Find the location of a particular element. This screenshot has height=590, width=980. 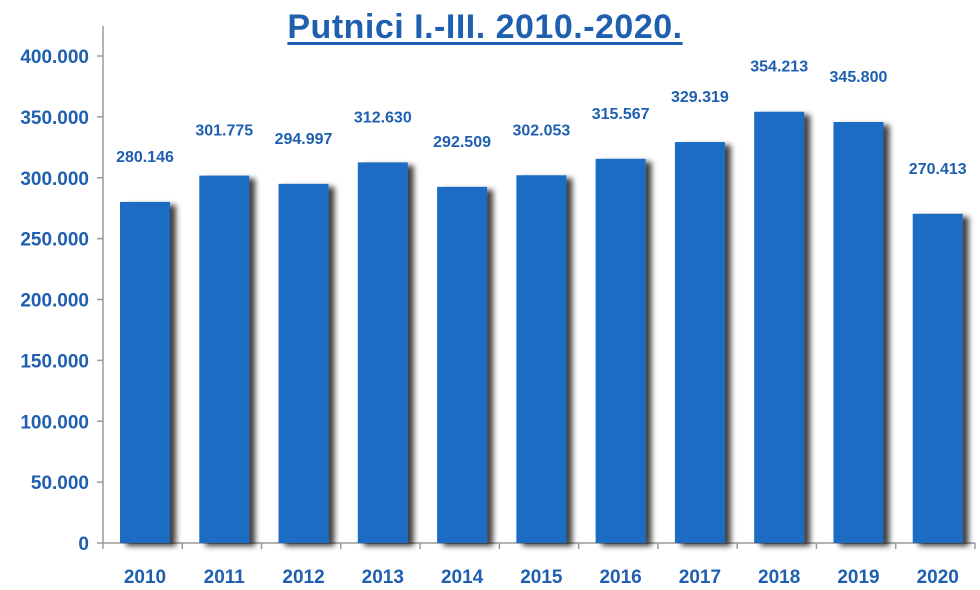

x-tick-label: 2019 is located at coordinates (858, 577).